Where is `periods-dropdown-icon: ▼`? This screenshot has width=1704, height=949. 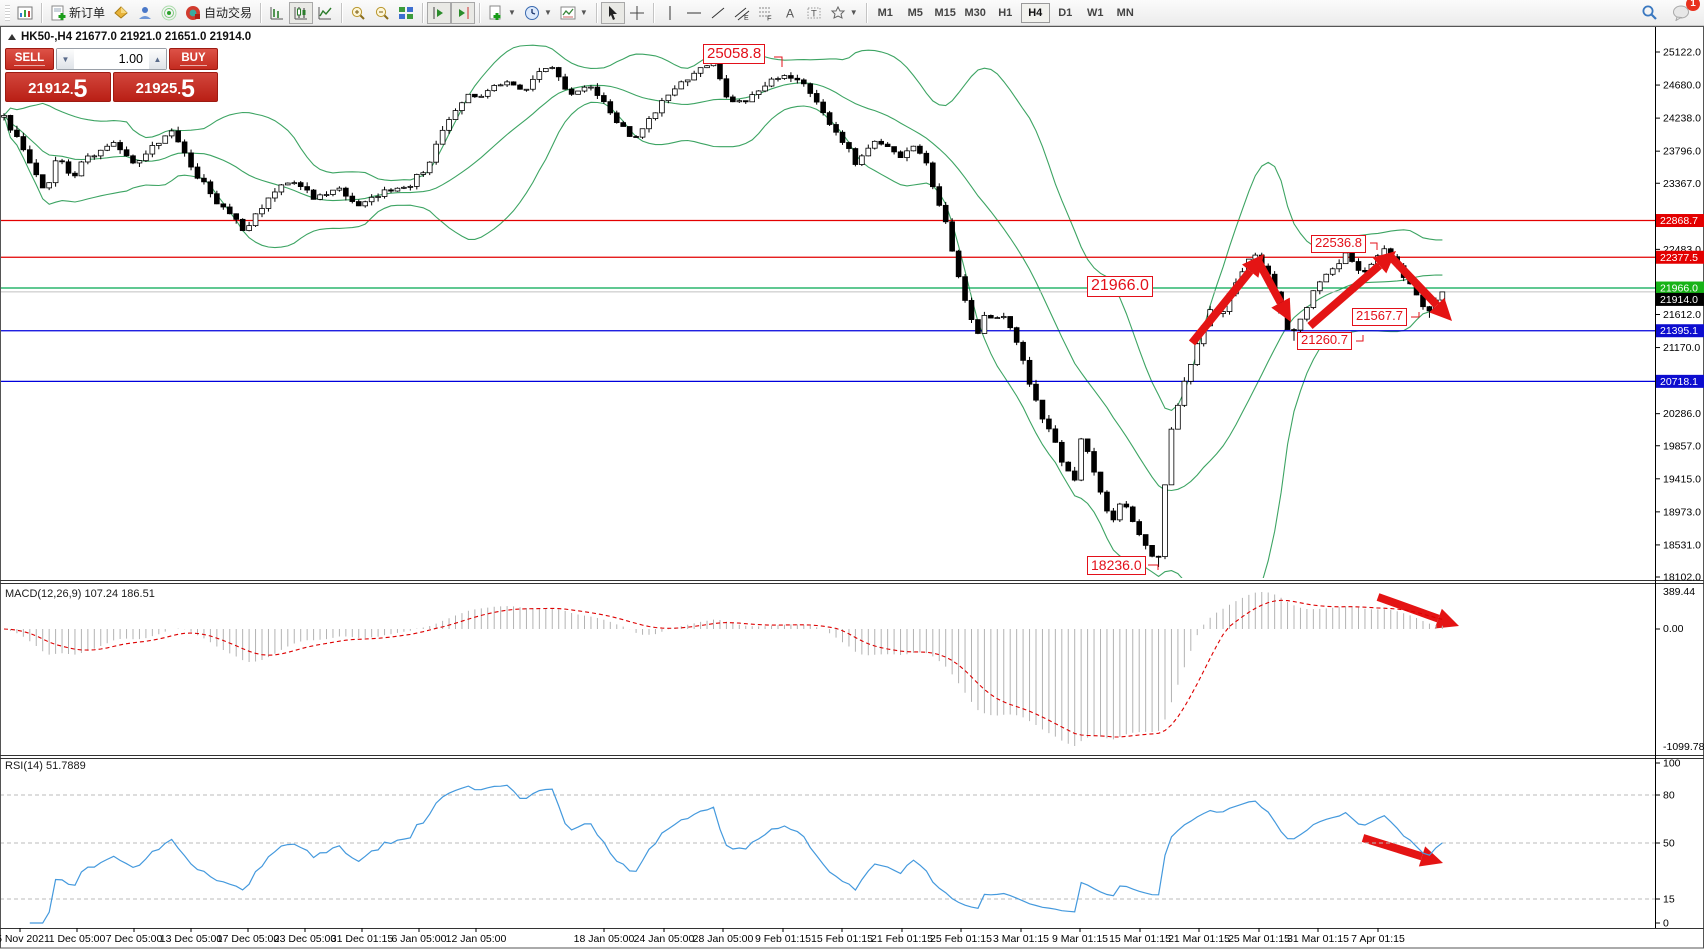
periods-dropdown-icon: ▼ is located at coordinates (547, 12).